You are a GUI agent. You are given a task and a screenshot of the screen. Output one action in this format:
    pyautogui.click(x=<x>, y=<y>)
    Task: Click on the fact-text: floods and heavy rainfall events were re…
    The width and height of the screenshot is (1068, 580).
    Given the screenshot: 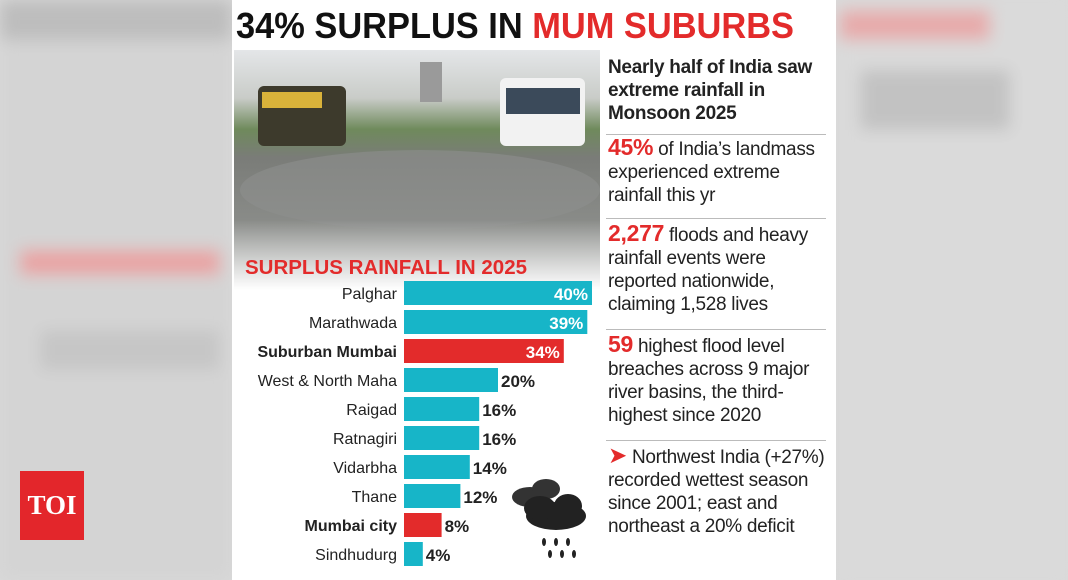 What is the action you would take?
    pyautogui.click(x=708, y=270)
    